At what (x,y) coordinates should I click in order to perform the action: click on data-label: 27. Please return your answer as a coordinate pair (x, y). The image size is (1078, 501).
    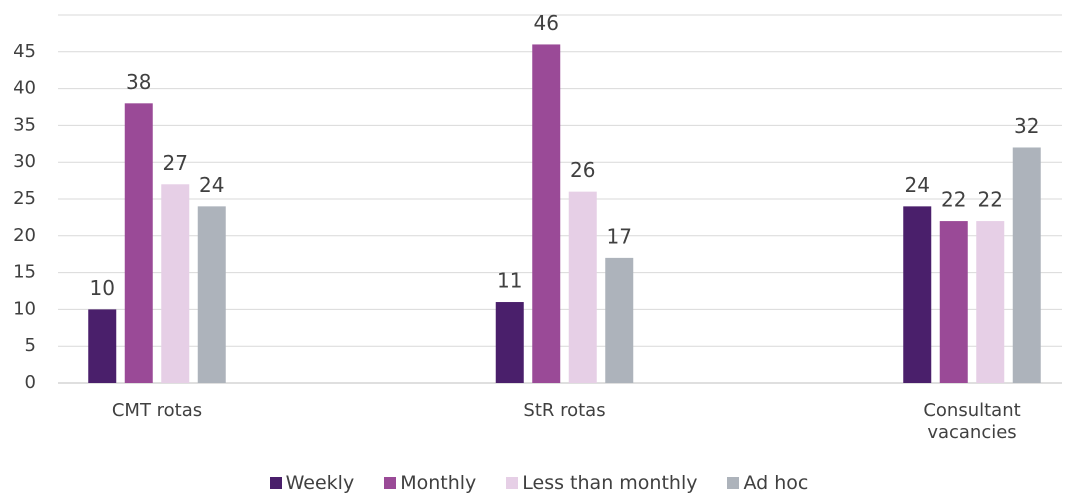
    Looking at the image, I should click on (175, 163).